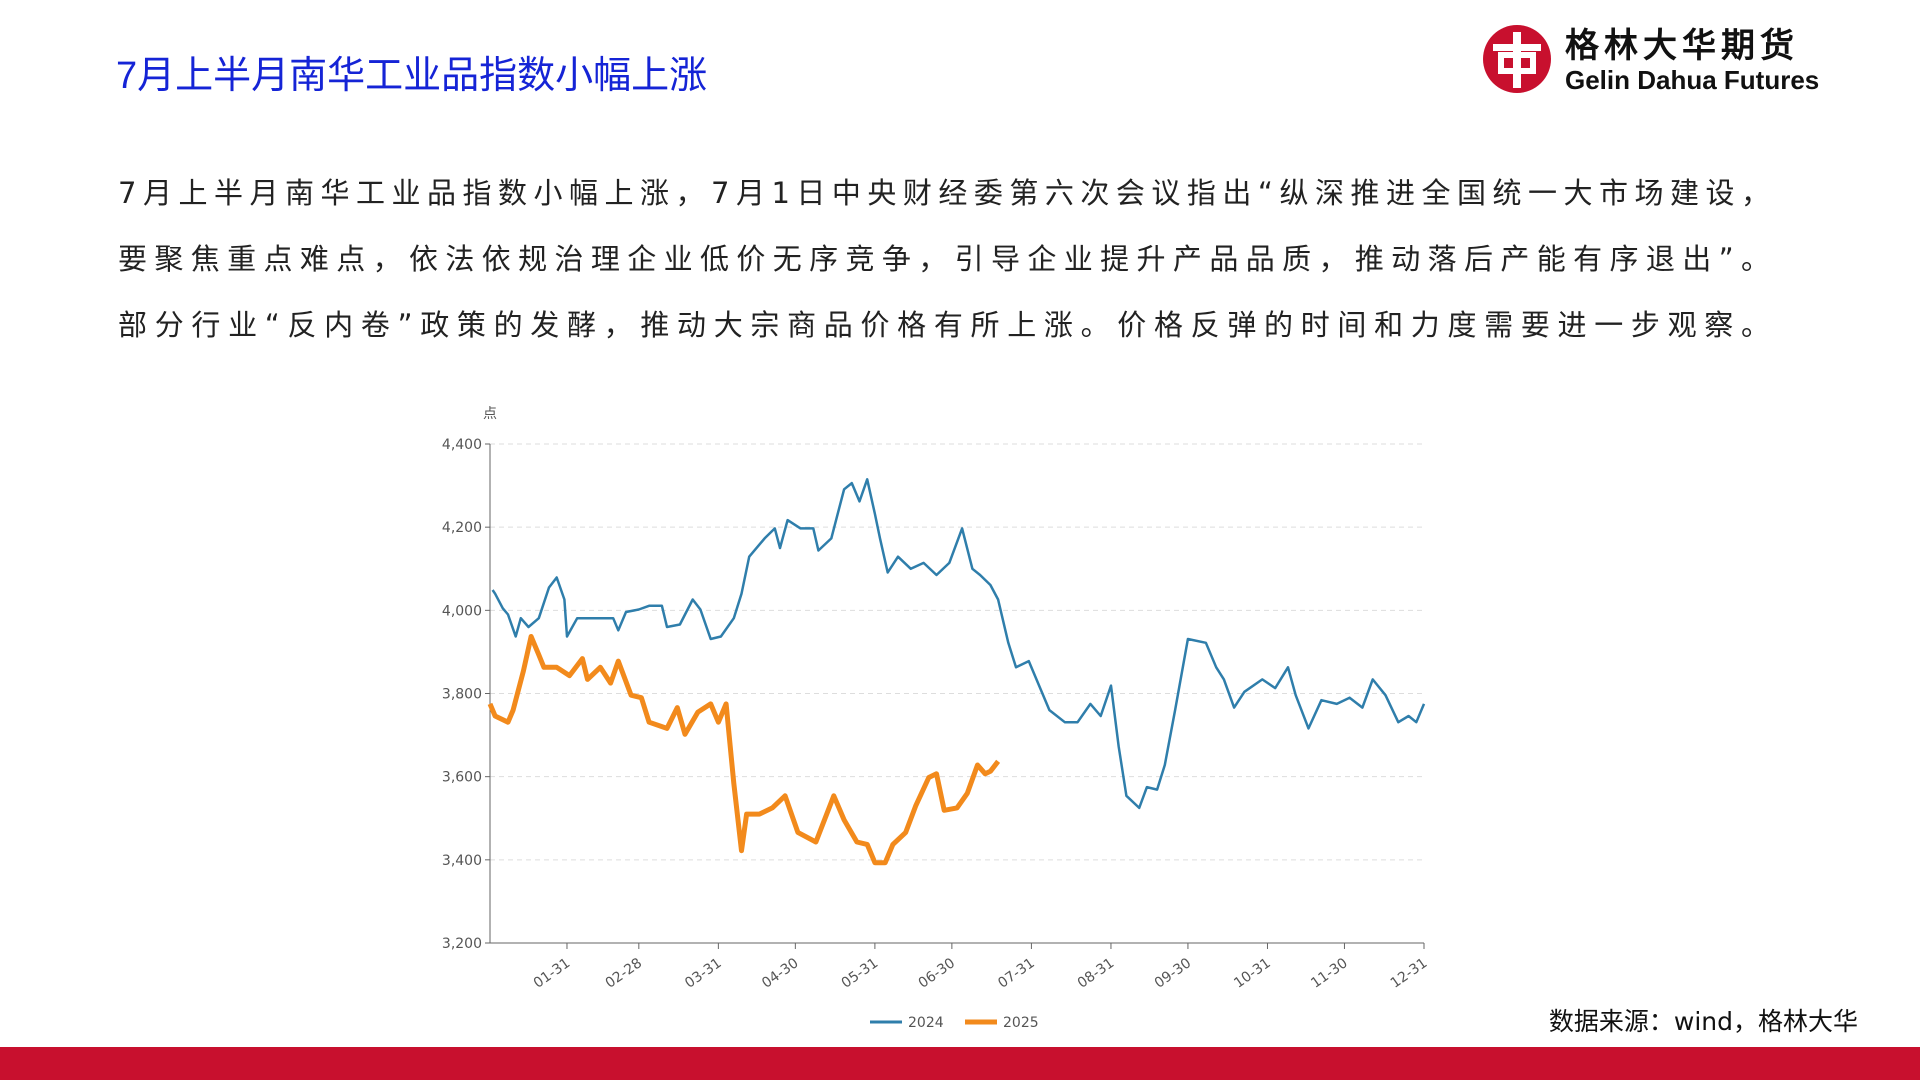 The height and width of the screenshot is (1080, 1920). Describe the element at coordinates (1016, 973) in the screenshot. I see `x-tick-label: 07-31` at that location.